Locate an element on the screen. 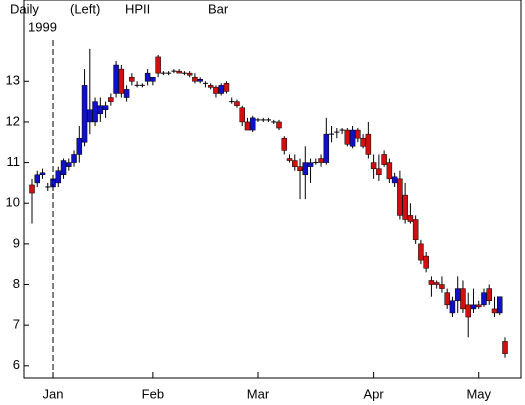 The height and width of the screenshot is (405, 525). y-tick-label: 11 is located at coordinates (14, 161).